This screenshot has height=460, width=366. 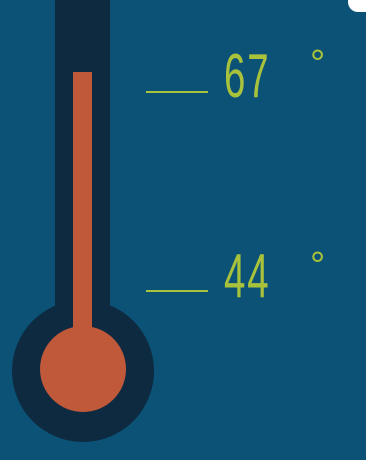 I want to click on thermometer-mercury-column, so click(x=82, y=217).